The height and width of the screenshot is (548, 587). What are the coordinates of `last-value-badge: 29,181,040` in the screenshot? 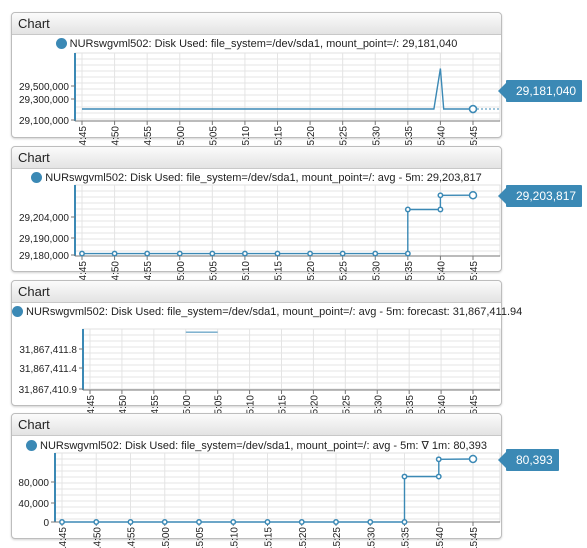 It's located at (540, 91).